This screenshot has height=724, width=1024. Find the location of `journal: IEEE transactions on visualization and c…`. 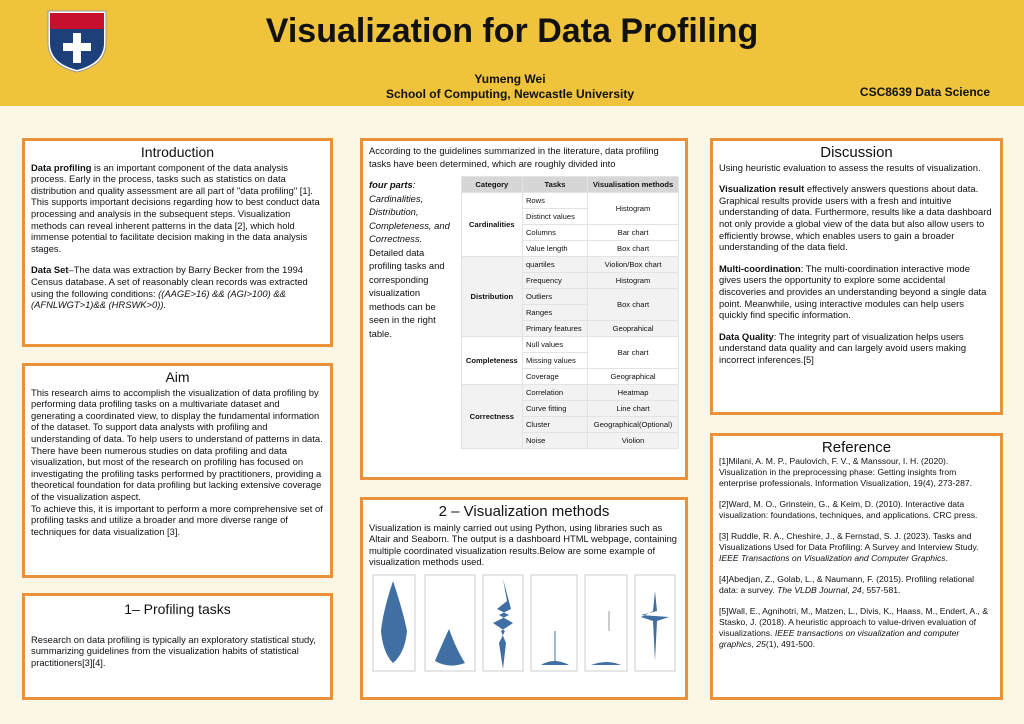

journal: IEEE transactions on visualization and c… is located at coordinates (839, 638).